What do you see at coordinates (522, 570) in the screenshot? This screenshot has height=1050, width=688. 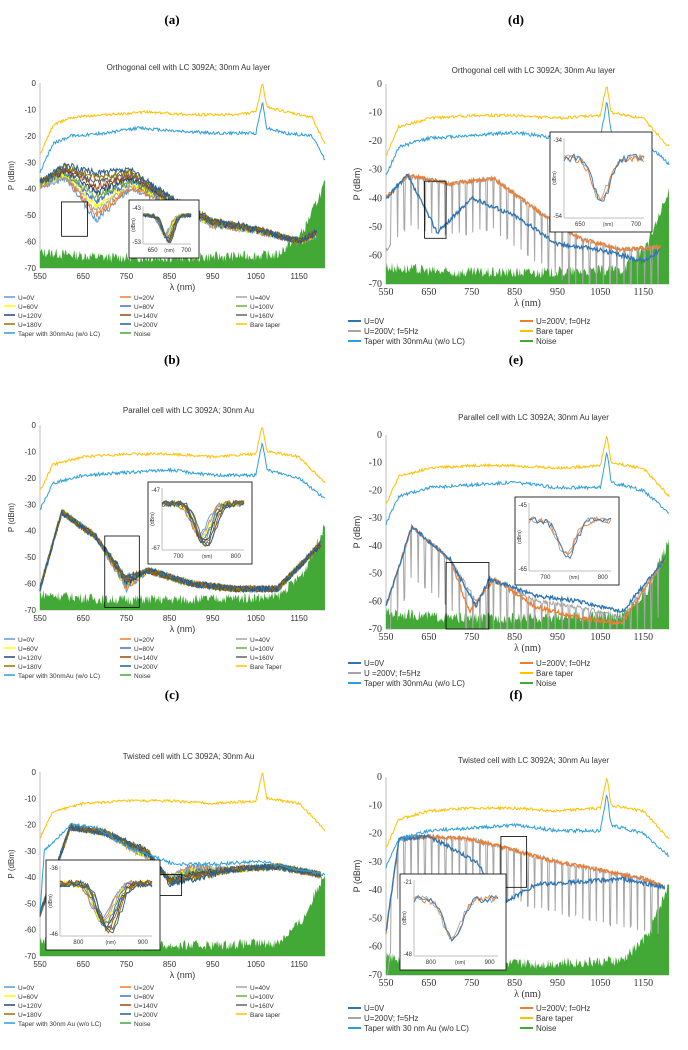 I see `inset-y-bottom: -65` at bounding box center [522, 570].